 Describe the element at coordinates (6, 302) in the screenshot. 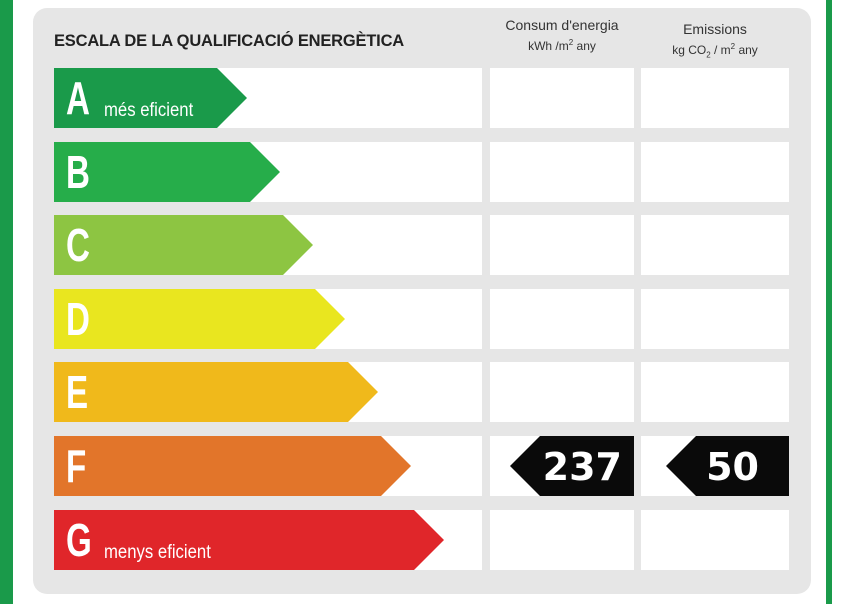

I see `frame-left-border` at that location.